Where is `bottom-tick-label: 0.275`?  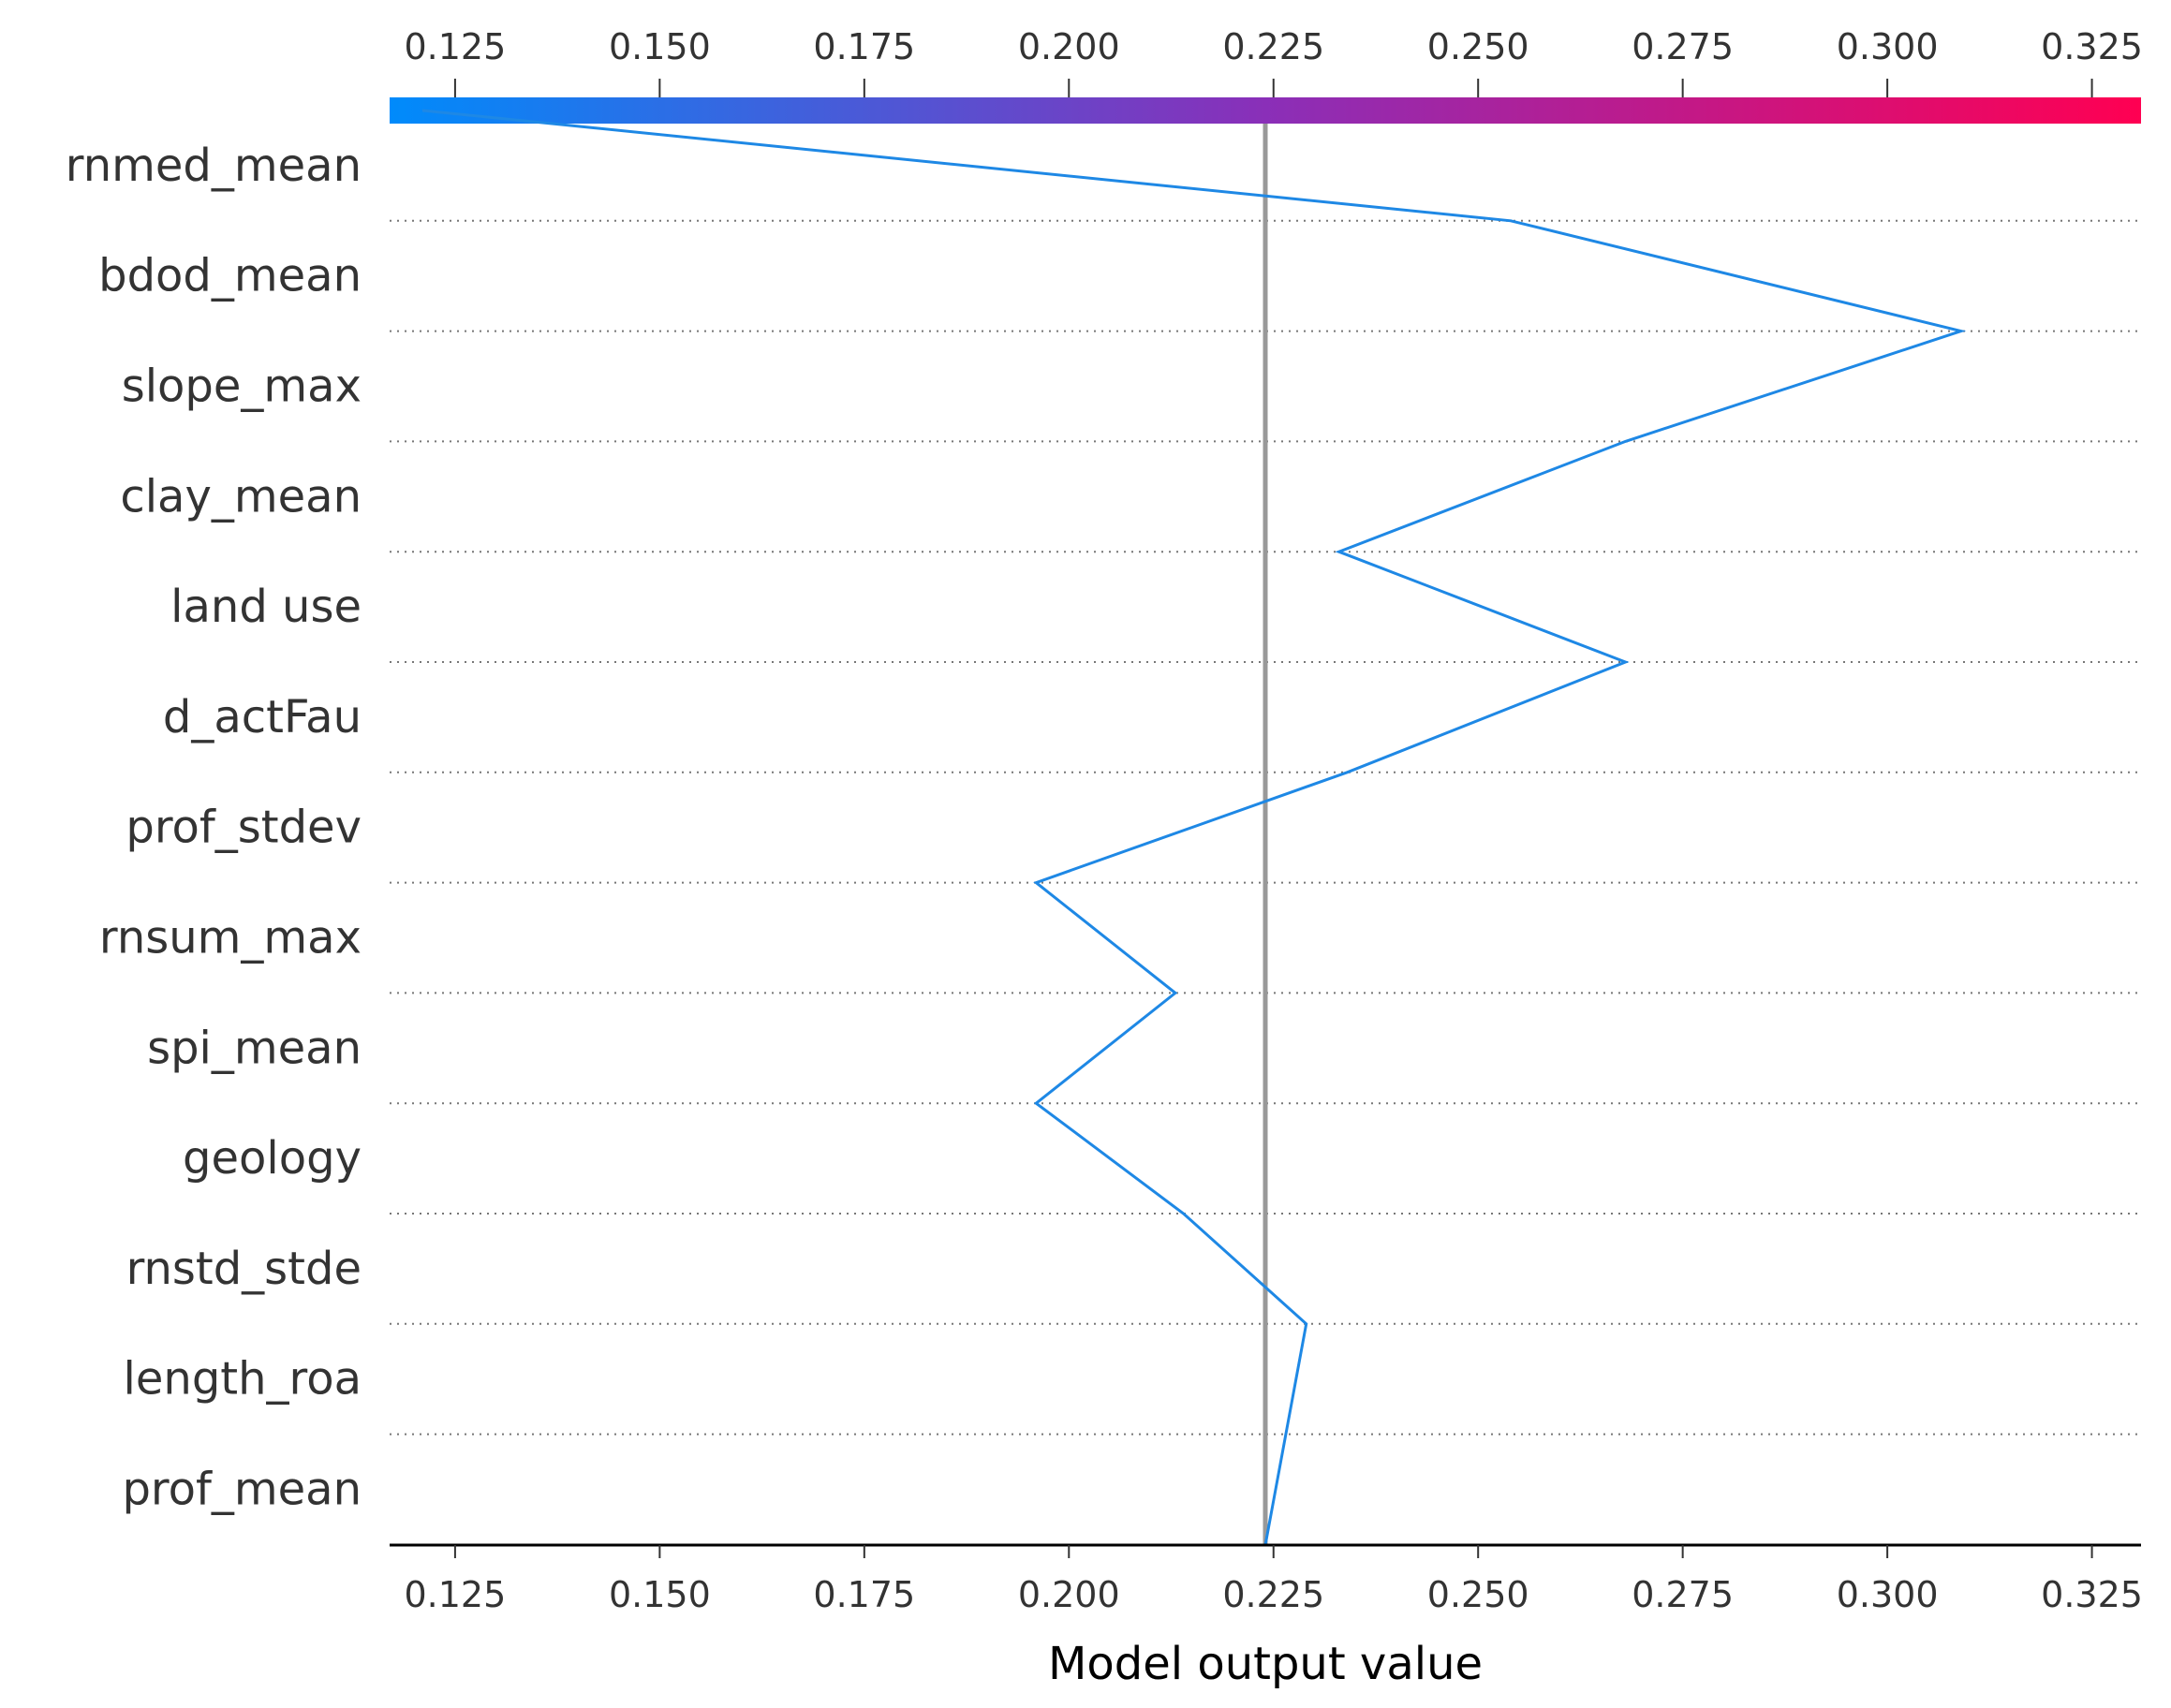 bottom-tick-label: 0.275 is located at coordinates (1683, 1594).